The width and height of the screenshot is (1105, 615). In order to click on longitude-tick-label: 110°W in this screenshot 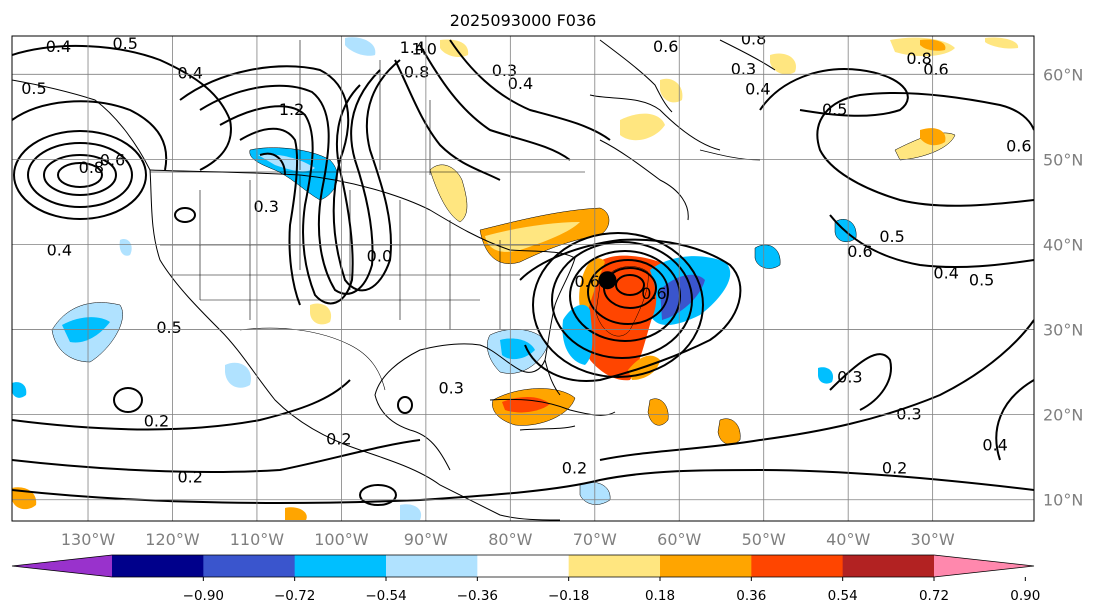, I will do `click(257, 539)`.